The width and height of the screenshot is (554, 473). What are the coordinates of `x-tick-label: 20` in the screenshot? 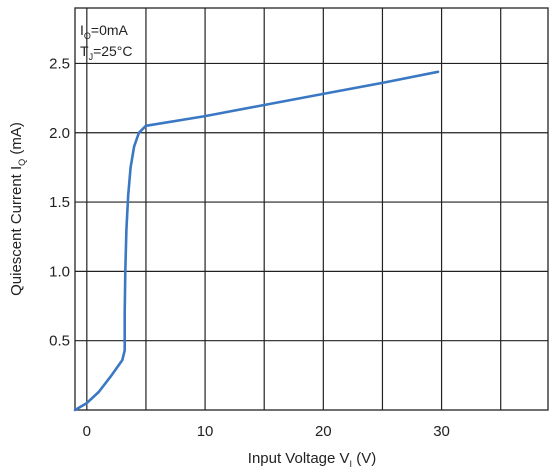 It's located at (323, 431).